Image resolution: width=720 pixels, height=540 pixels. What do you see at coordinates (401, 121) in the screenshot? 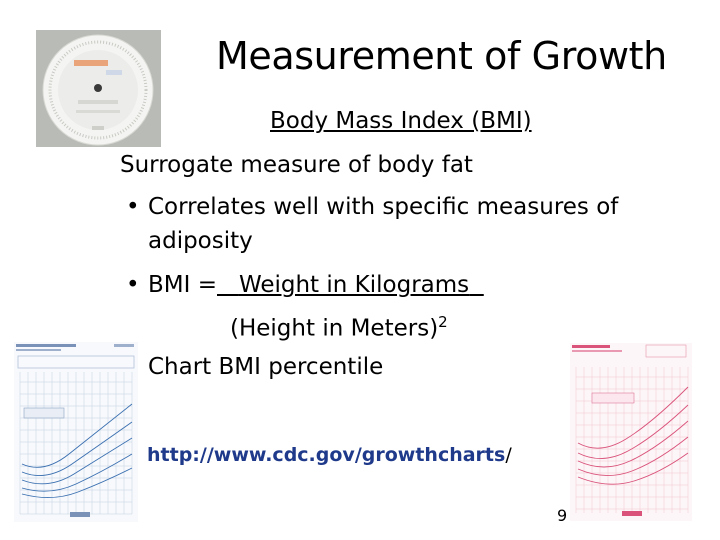
I see `slide-subtitle: Body Mass Index (BMI)` at bounding box center [401, 121].